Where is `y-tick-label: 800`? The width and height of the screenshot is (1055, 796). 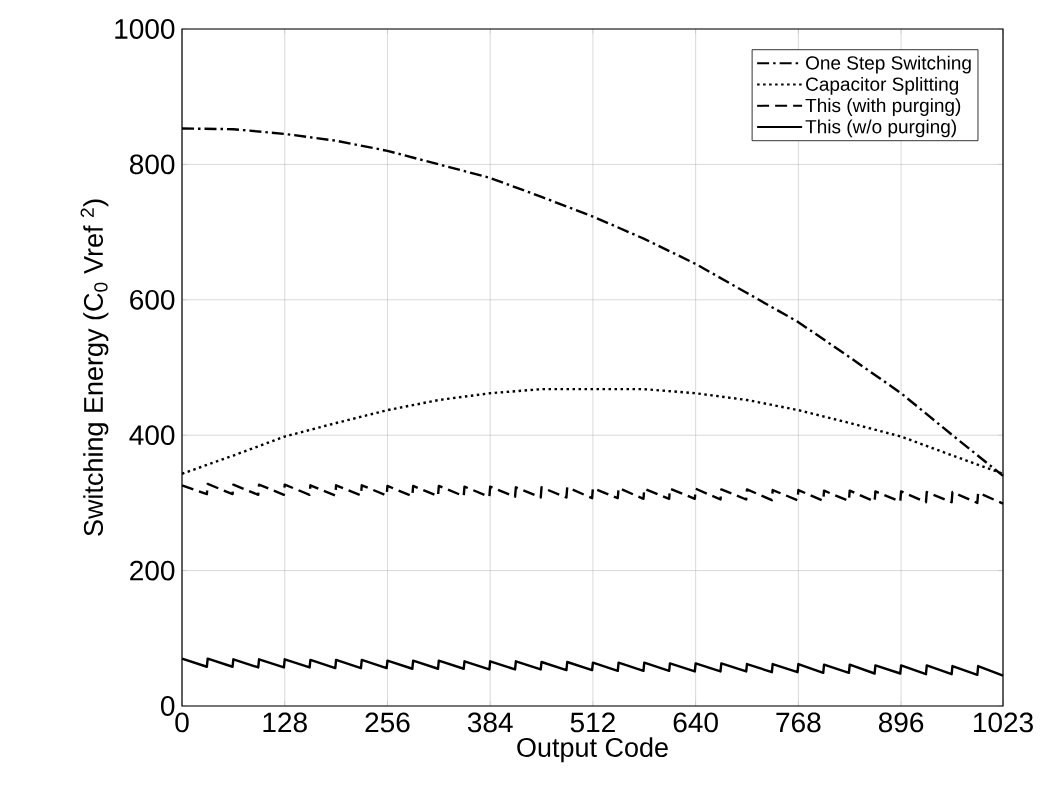 y-tick-label: 800 is located at coordinates (152, 164).